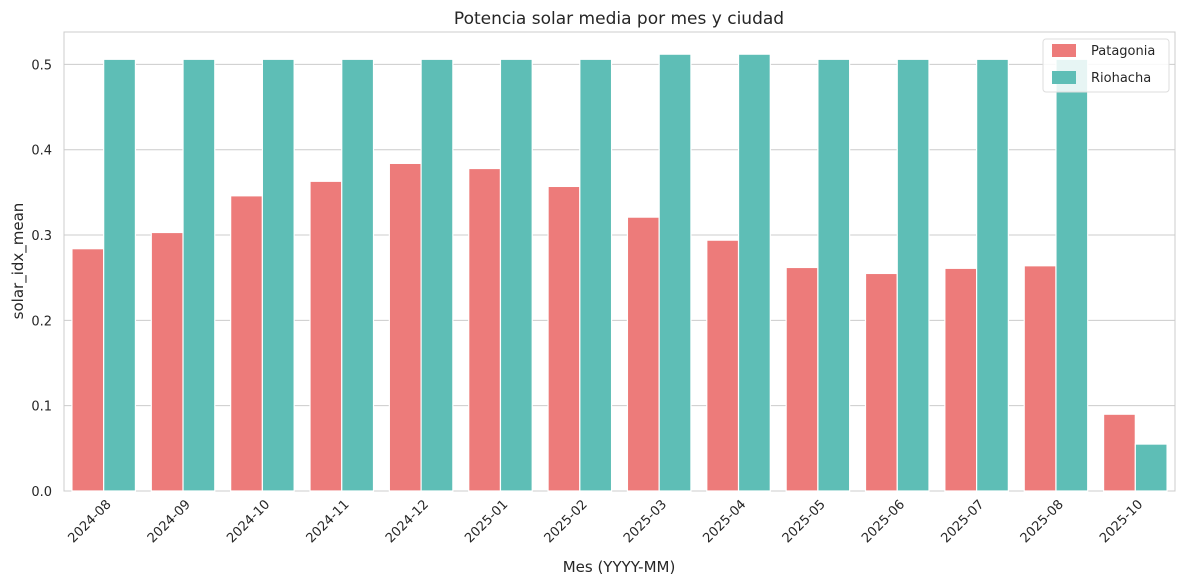 The width and height of the screenshot is (1184, 584). I want to click on x-tick-label: 2024-12, so click(407, 521).